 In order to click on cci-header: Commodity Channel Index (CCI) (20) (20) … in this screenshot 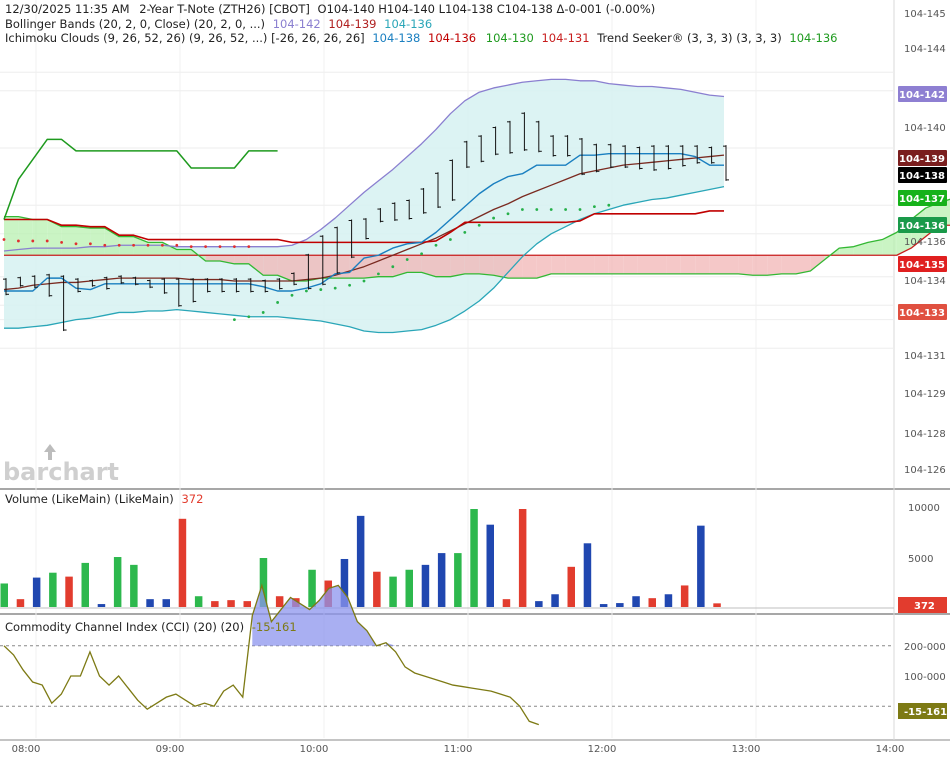, I will do `click(151, 627)`.